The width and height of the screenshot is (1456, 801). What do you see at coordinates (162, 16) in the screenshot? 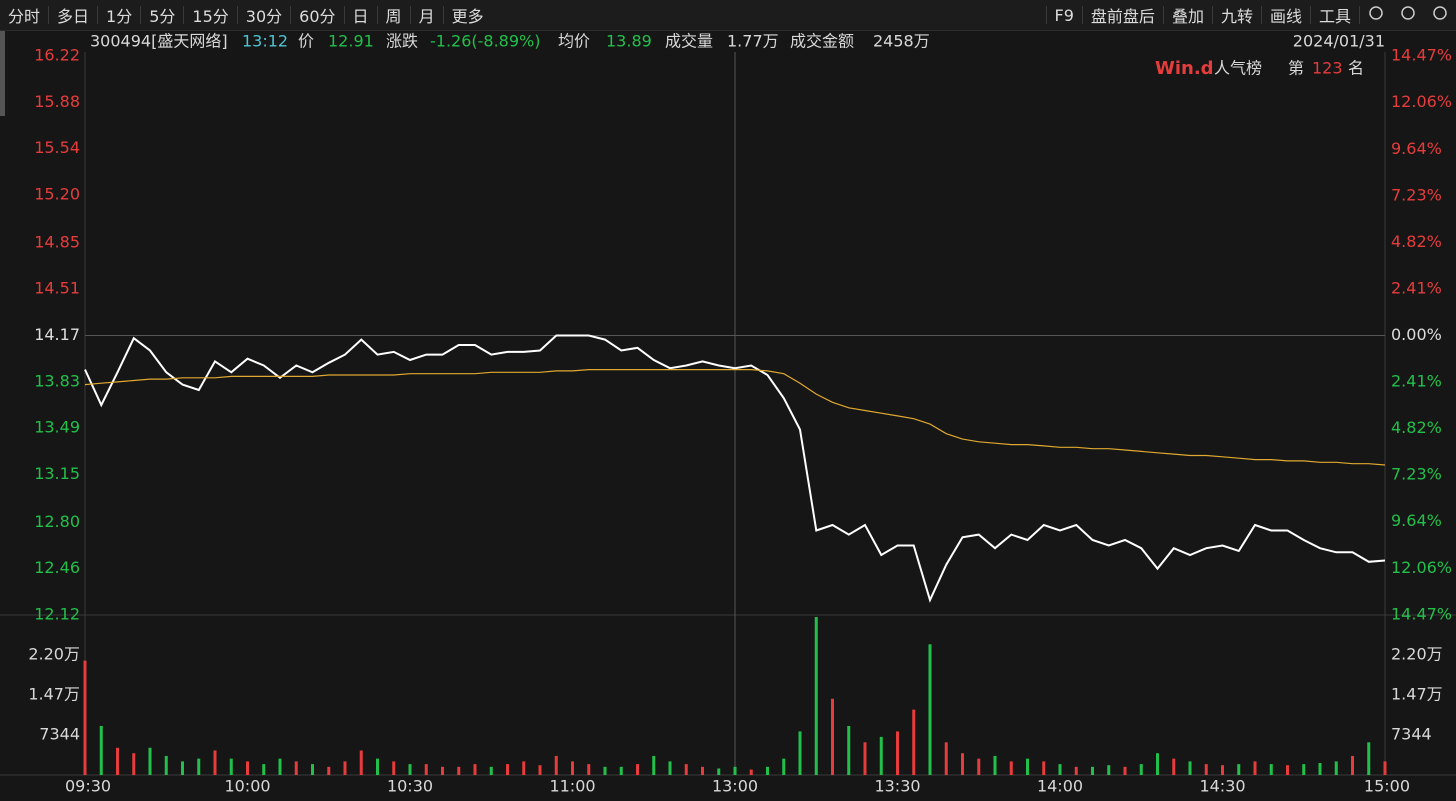
I see `period-tab: 5分` at bounding box center [162, 16].